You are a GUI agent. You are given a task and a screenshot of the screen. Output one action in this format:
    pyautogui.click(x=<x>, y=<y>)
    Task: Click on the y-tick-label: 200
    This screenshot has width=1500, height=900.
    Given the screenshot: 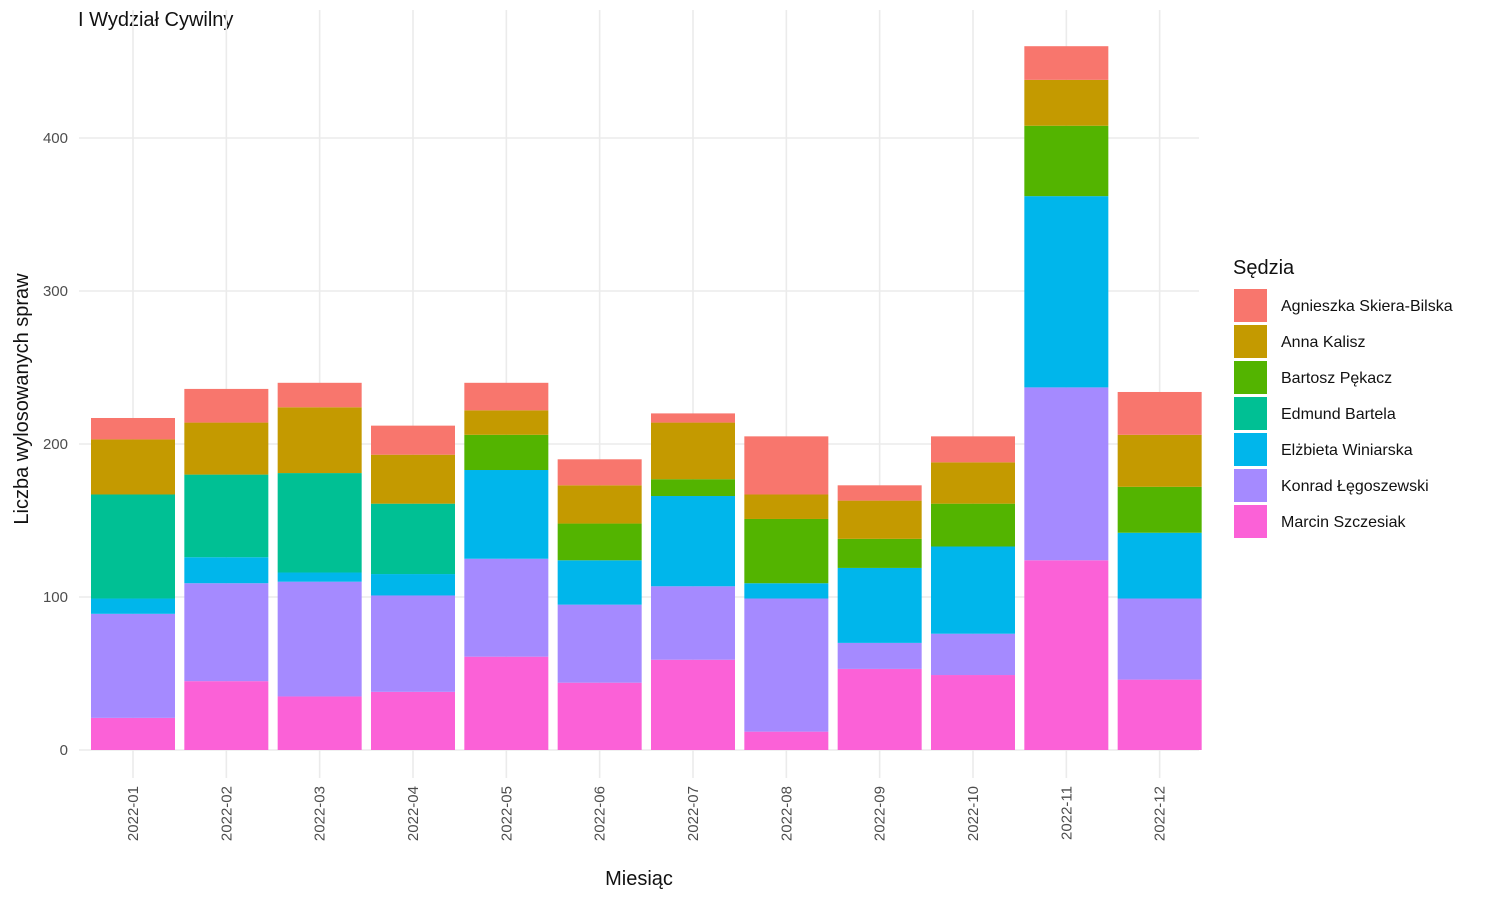 What is the action you would take?
    pyautogui.click(x=55, y=444)
    